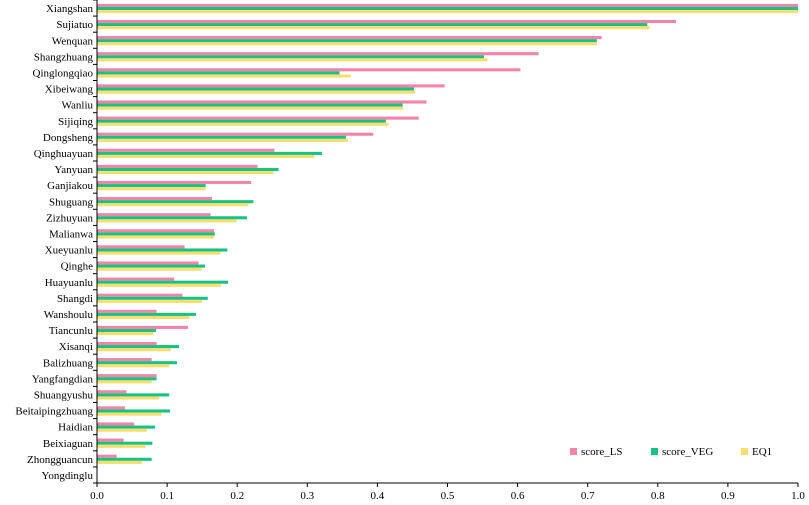 This screenshot has width=809, height=505. Describe the element at coordinates (68, 138) in the screenshot. I see `category-label: Dongsheng` at that location.